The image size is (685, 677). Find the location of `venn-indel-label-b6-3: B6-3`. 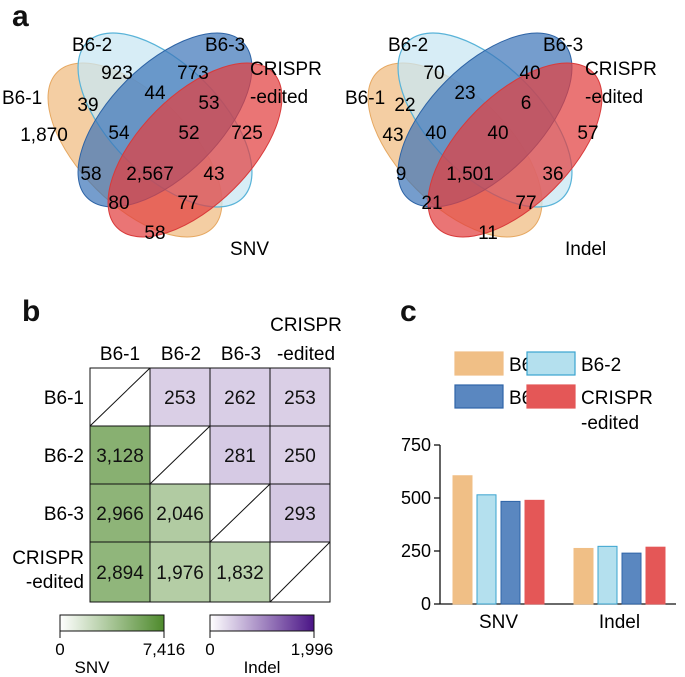

venn-indel-label-b6-3: B6-3 is located at coordinates (563, 45).